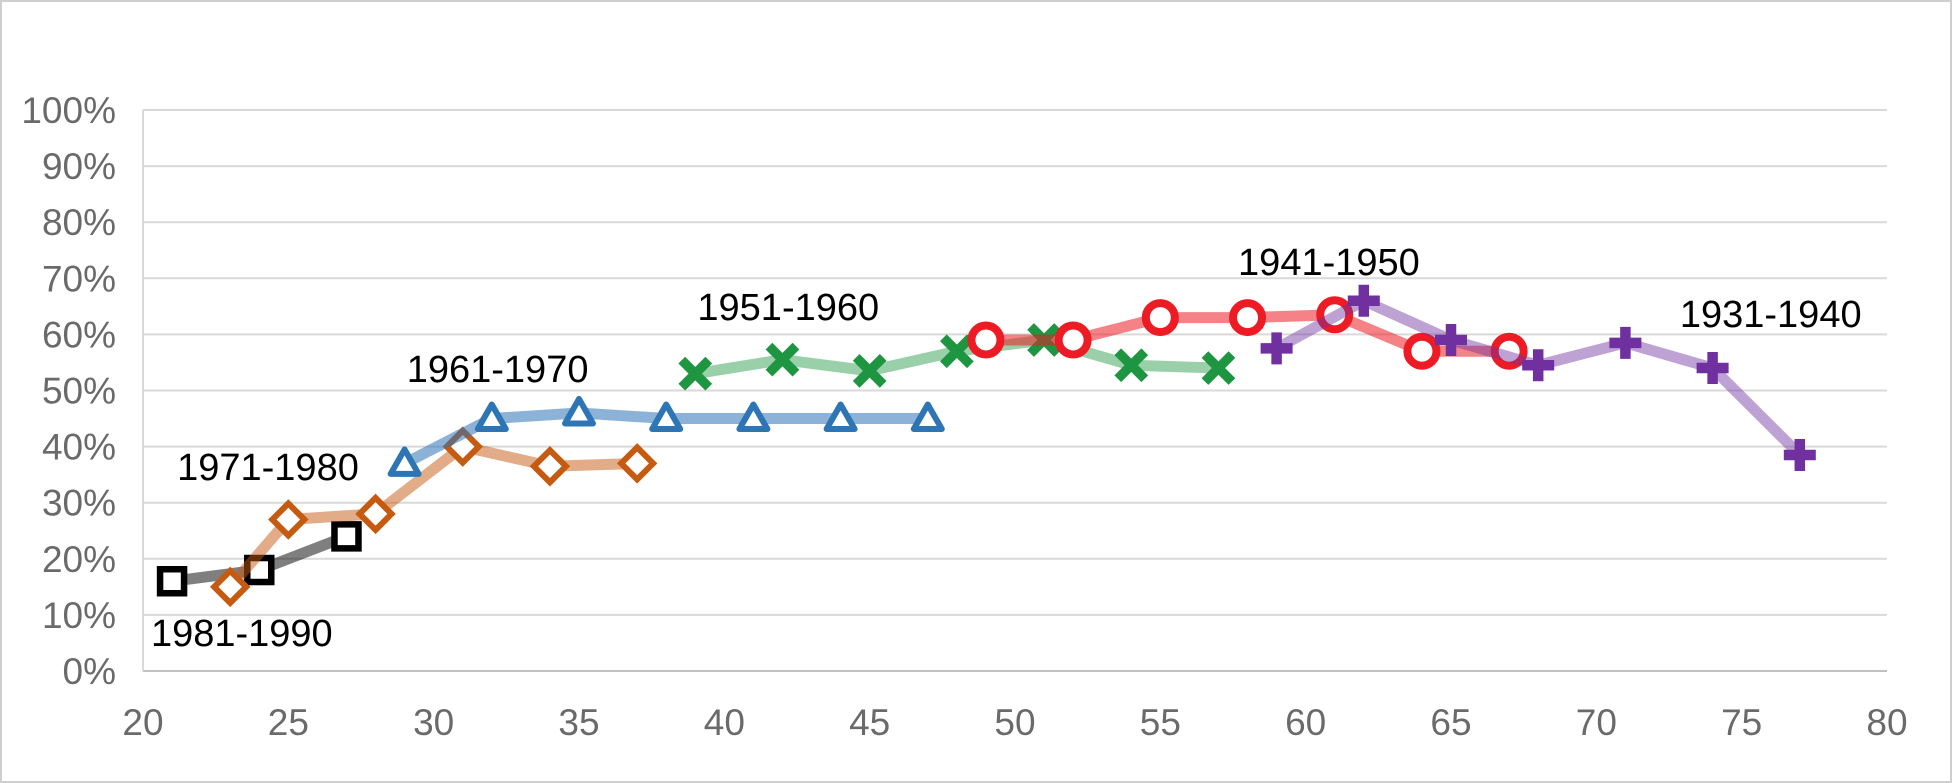 Image resolution: width=1952 pixels, height=783 pixels. Describe the element at coordinates (1160, 722) in the screenshot. I see `x-tick-label: 55` at that location.